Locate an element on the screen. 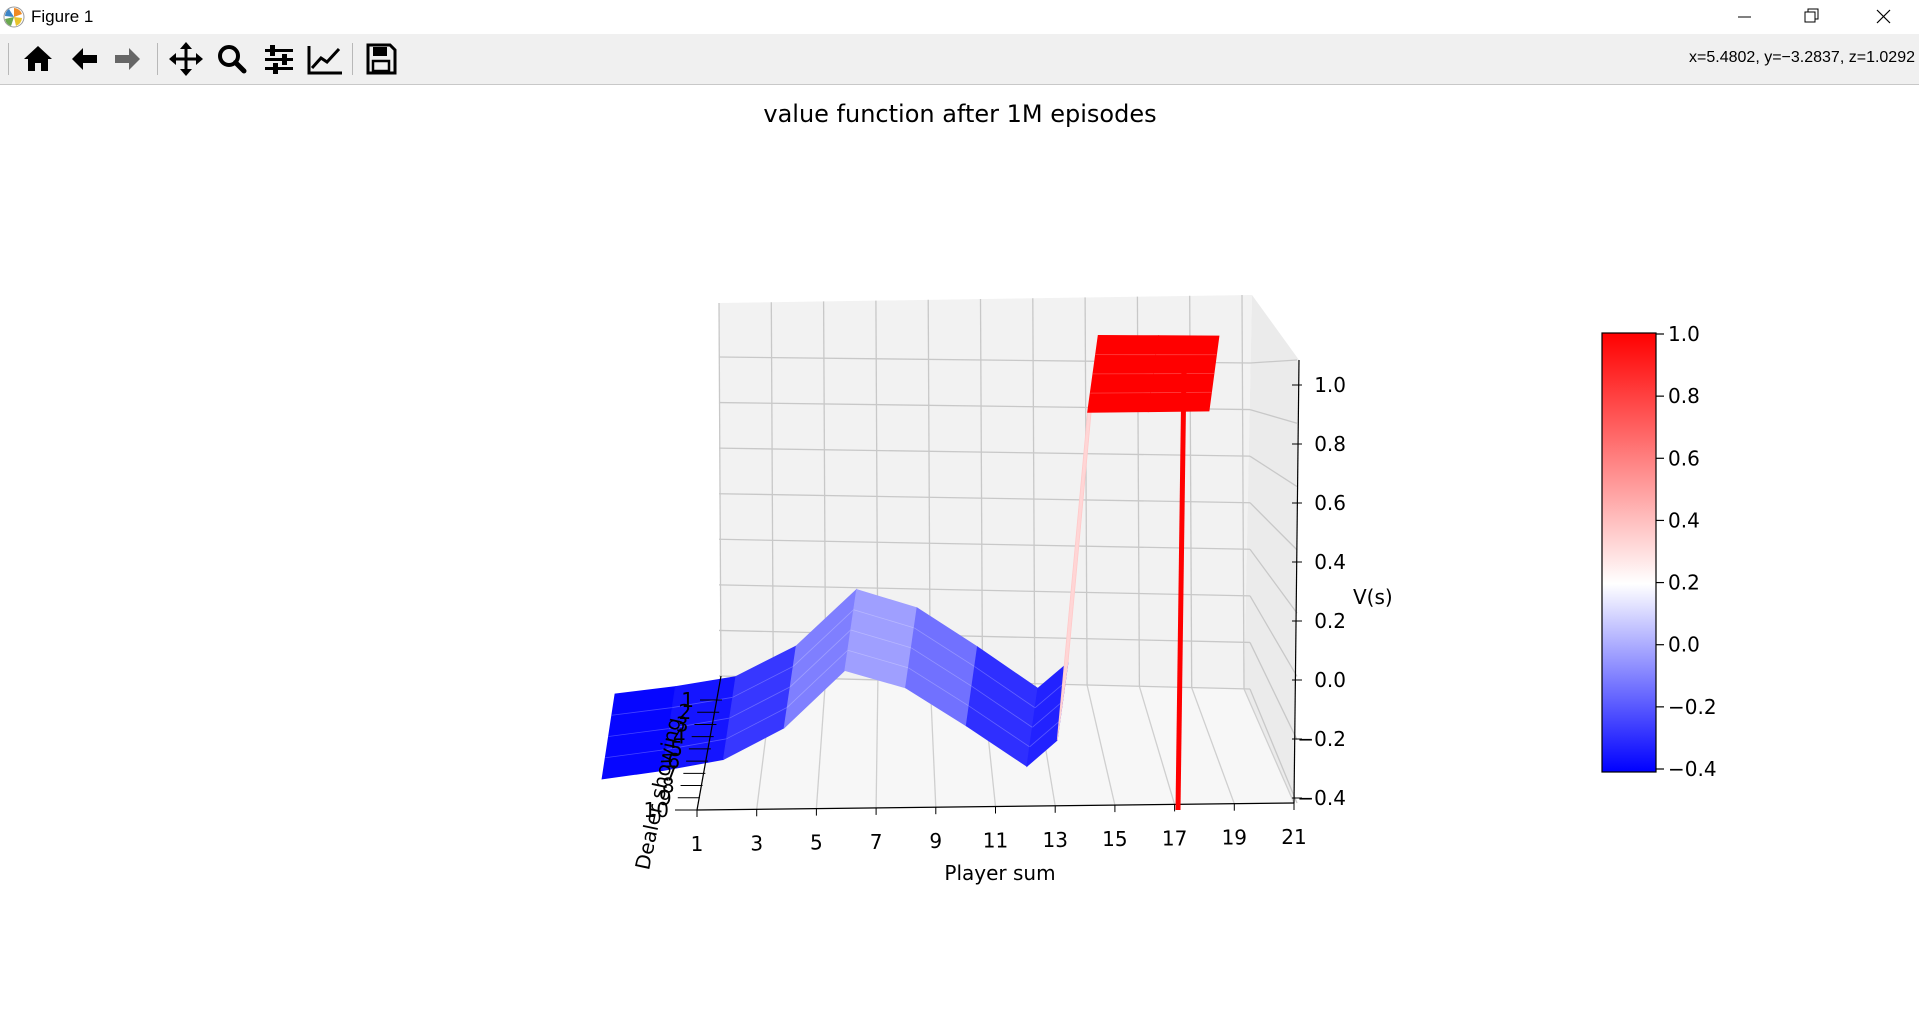 This screenshot has width=1919, height=1019. x-tick-label: 1 is located at coordinates (697, 844).